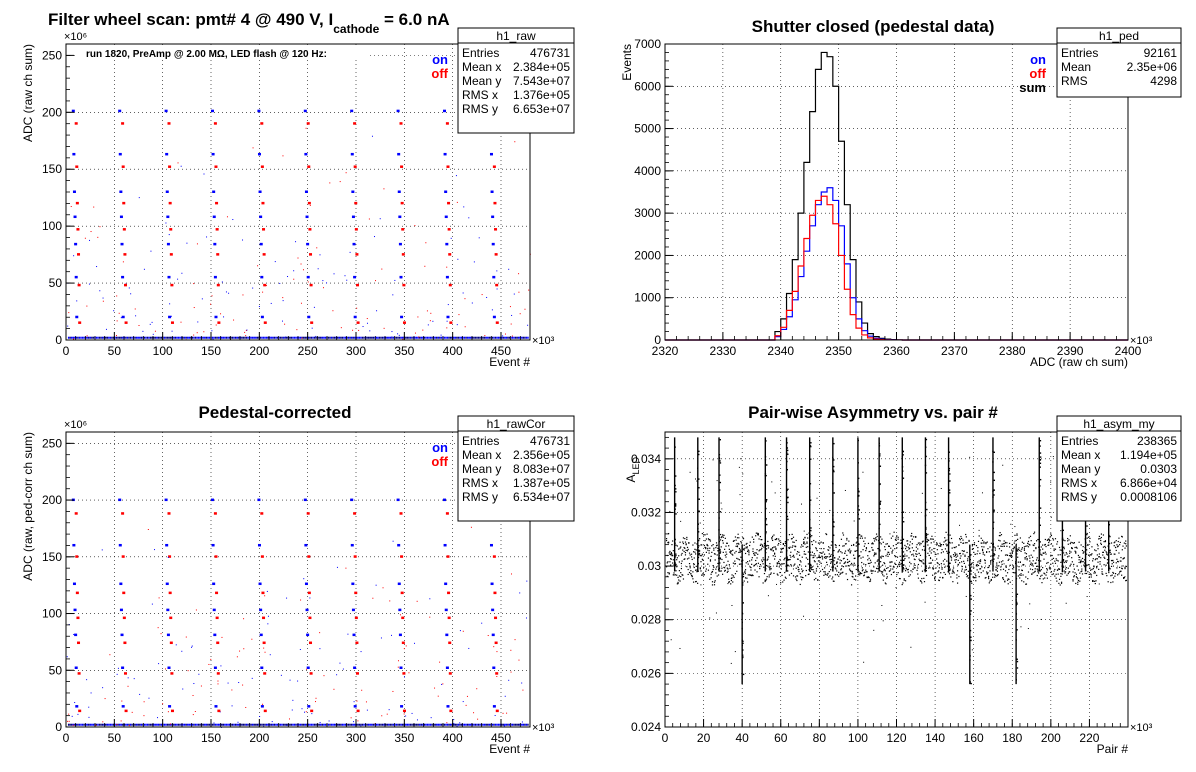 This screenshot has width=1196, height=772. Describe the element at coordinates (1148, 497) in the screenshot. I see `stats-row-value: 0.0008106` at that location.